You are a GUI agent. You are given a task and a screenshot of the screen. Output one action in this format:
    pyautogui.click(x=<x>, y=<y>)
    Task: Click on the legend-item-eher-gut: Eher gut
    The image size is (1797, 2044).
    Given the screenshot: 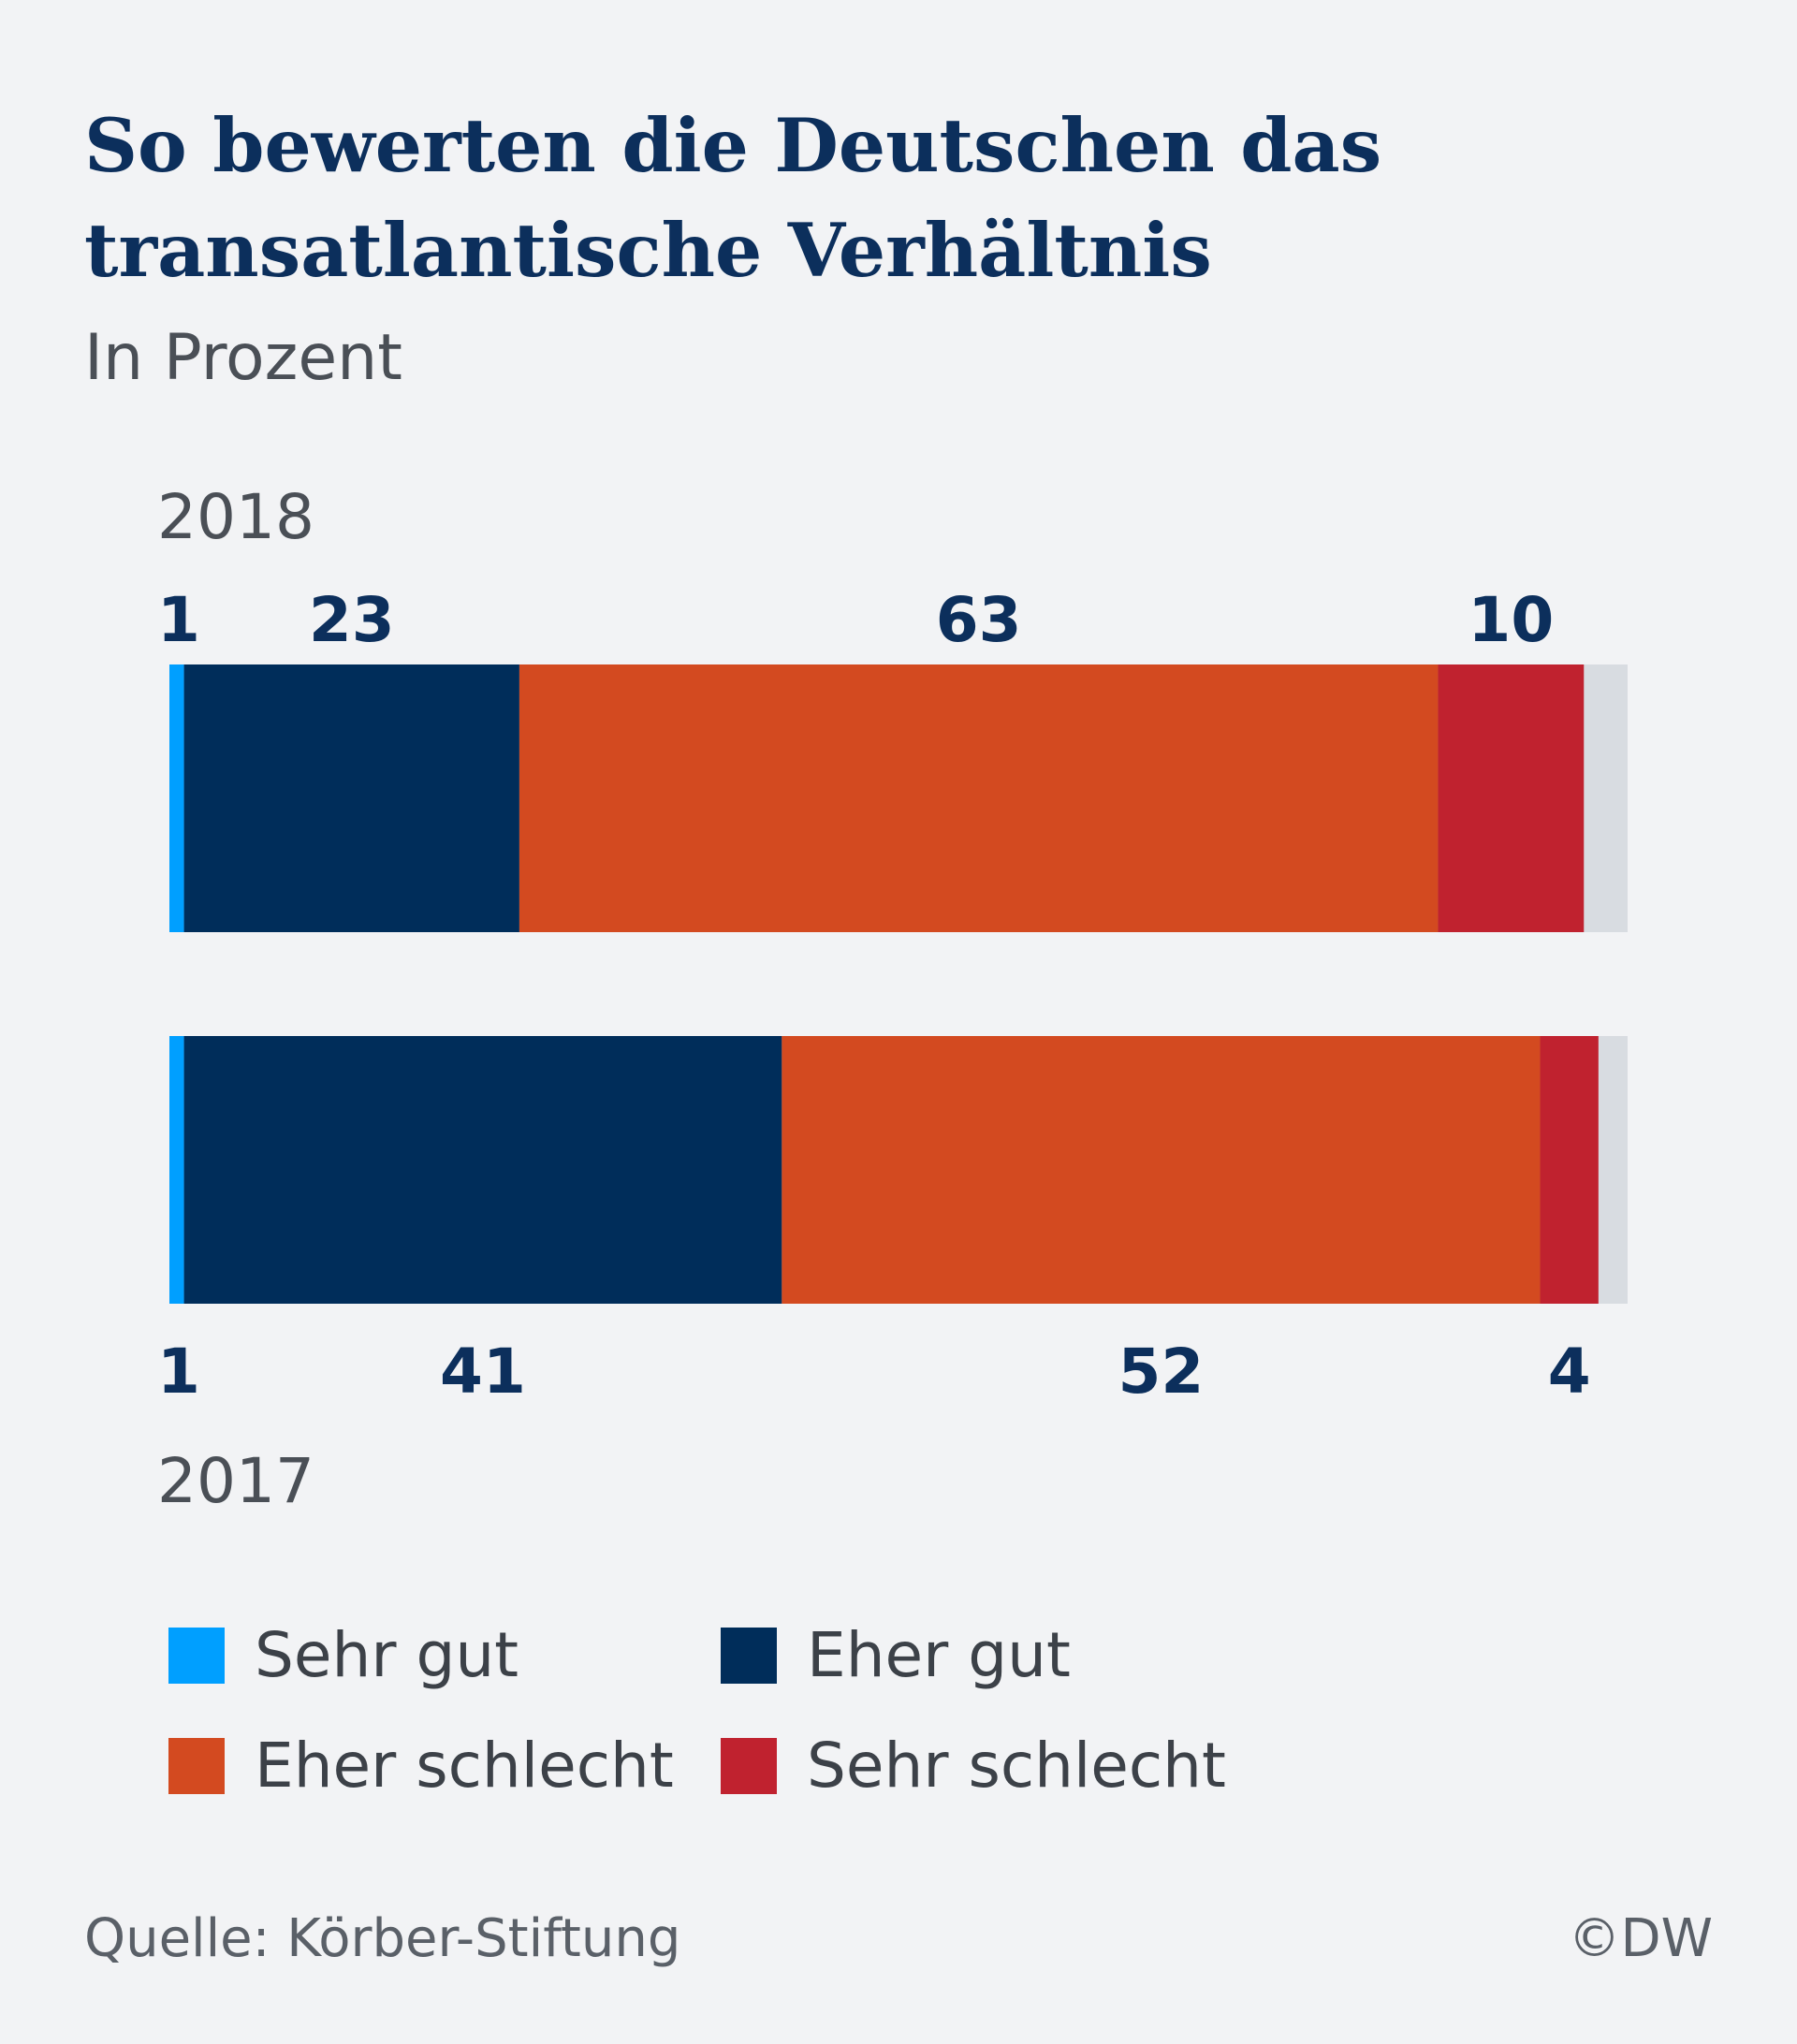 What is the action you would take?
    pyautogui.click(x=896, y=1655)
    